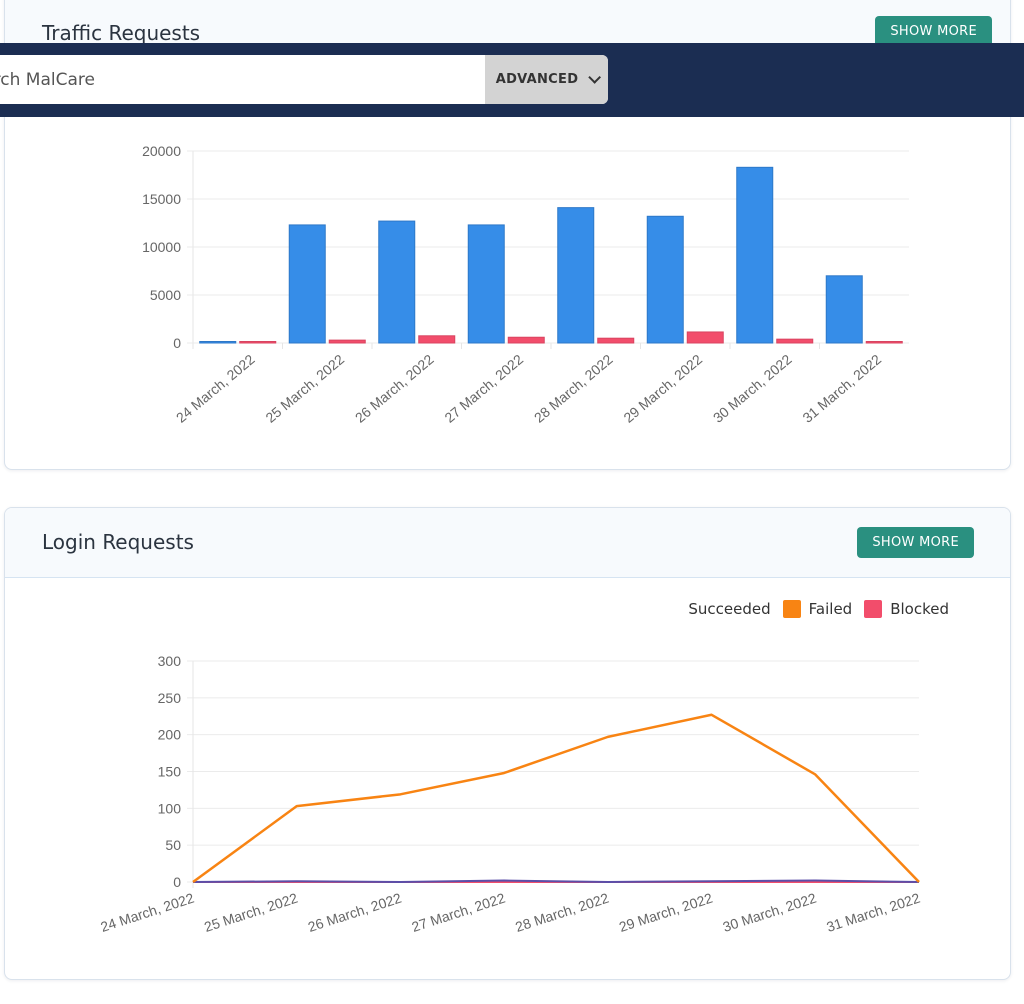 This screenshot has width=1024, height=1004. I want to click on login-card-title: Login Requests, so click(118, 542).